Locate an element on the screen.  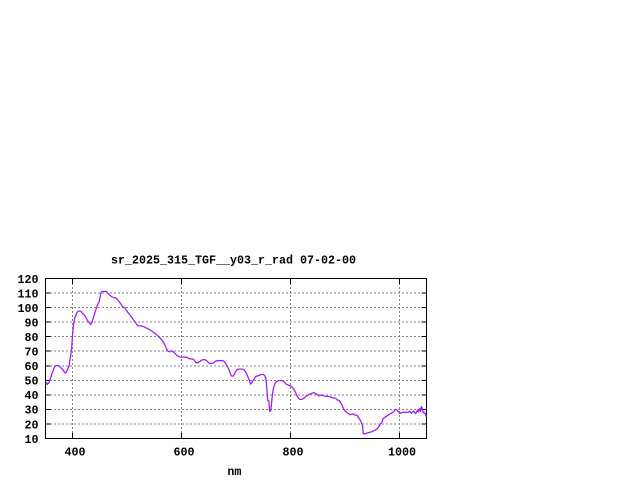
svg-text: 110 is located at coordinates (28, 294).